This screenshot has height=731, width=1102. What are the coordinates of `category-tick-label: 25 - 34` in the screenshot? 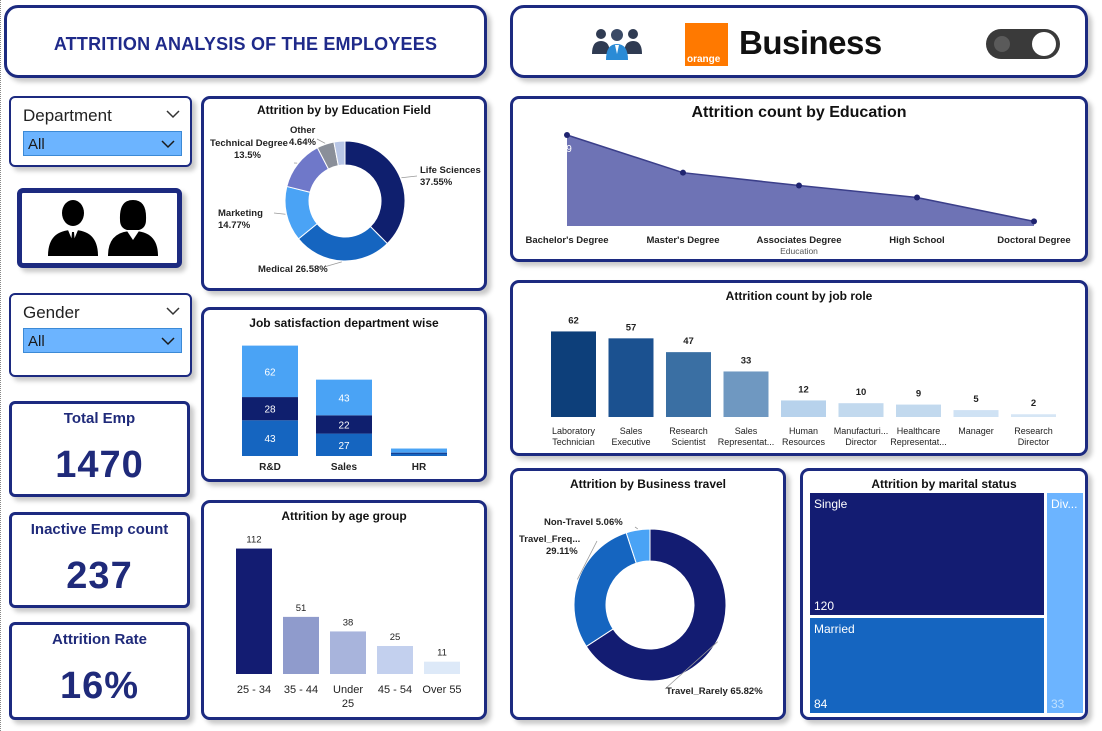 It's located at (254, 690).